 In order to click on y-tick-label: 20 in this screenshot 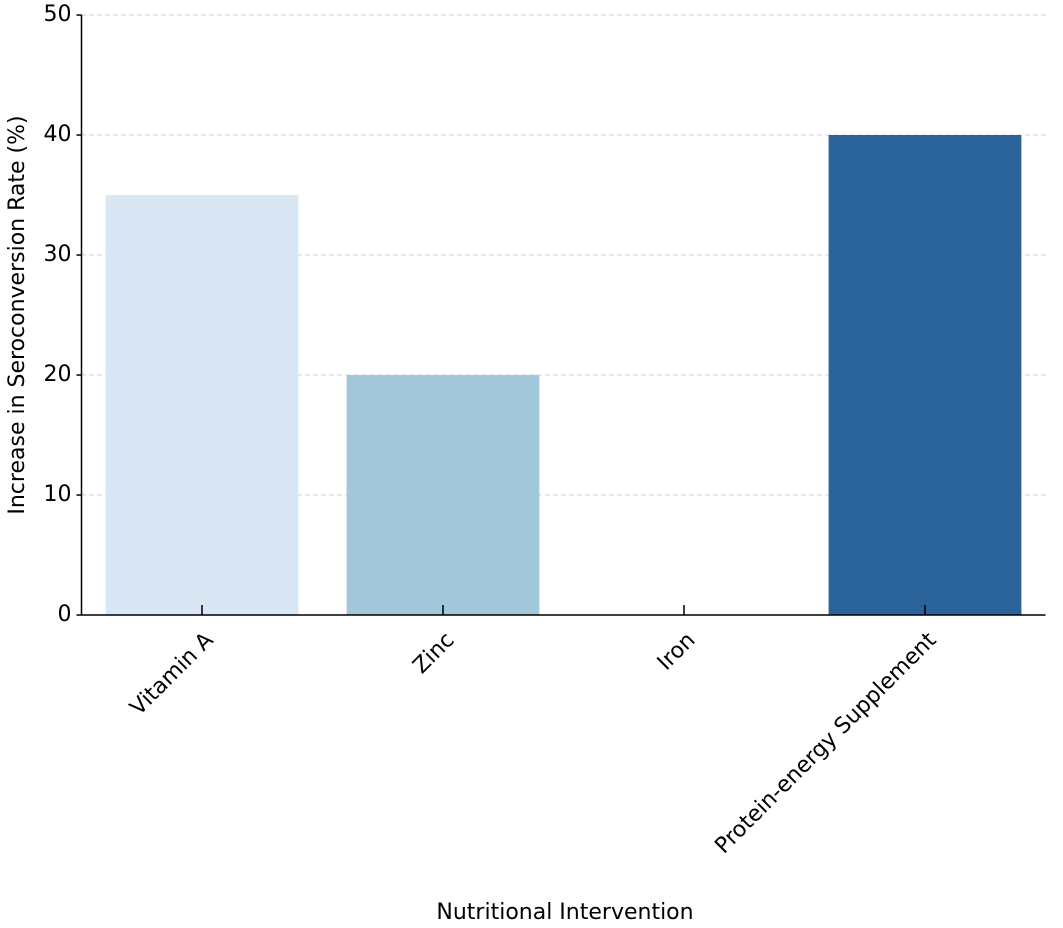, I will do `click(58, 374)`.